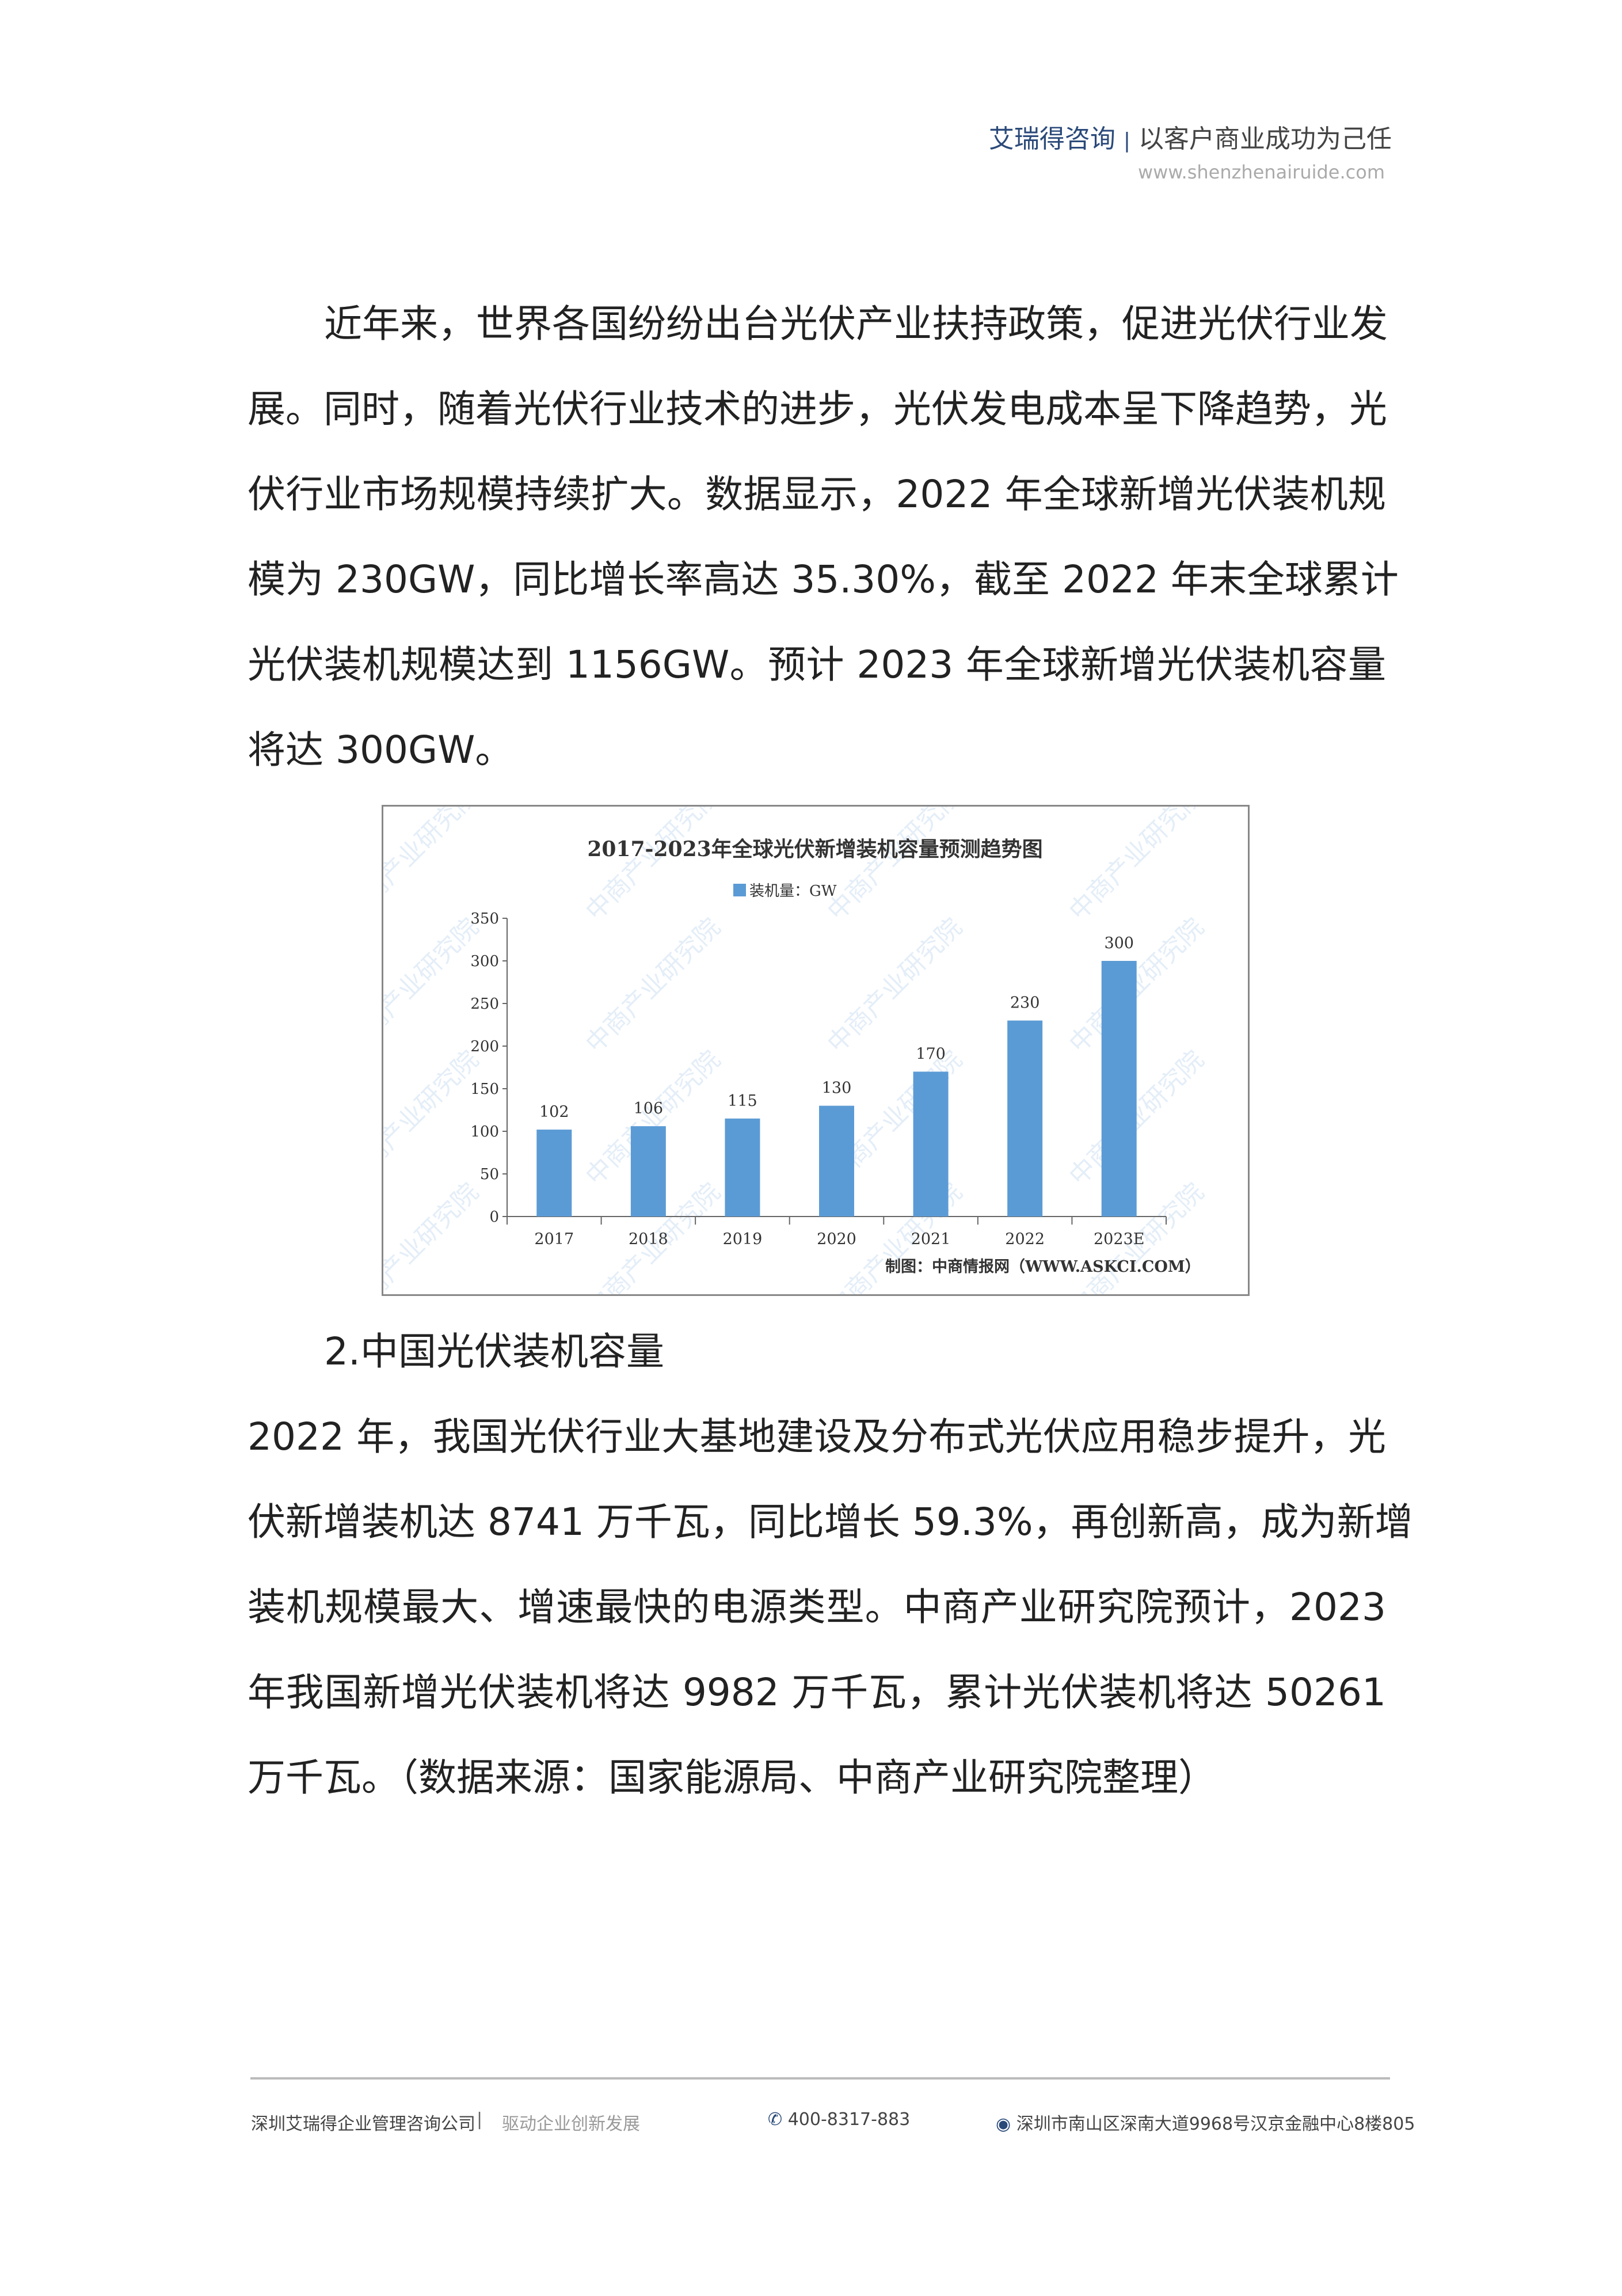  What do you see at coordinates (1215, 2124) in the screenshot?
I see `address-text: 深圳市南山区深南大道9968号汉京金融中心8楼805` at bounding box center [1215, 2124].